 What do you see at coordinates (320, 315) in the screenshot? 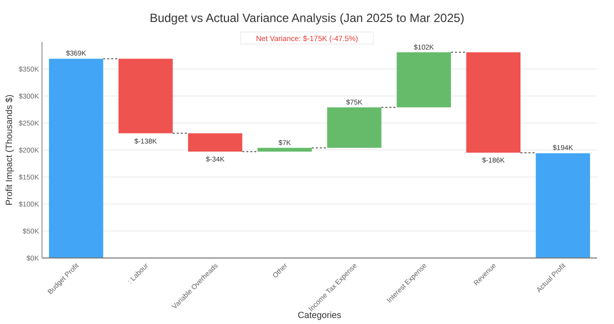
I see `x-axis-title: Categories` at bounding box center [320, 315].